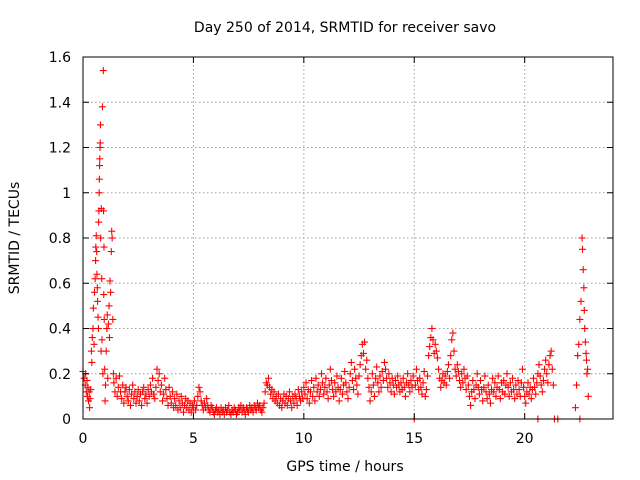 This screenshot has height=480, width=640. I want to click on y-tick-label: 0.4, so click(60, 330).